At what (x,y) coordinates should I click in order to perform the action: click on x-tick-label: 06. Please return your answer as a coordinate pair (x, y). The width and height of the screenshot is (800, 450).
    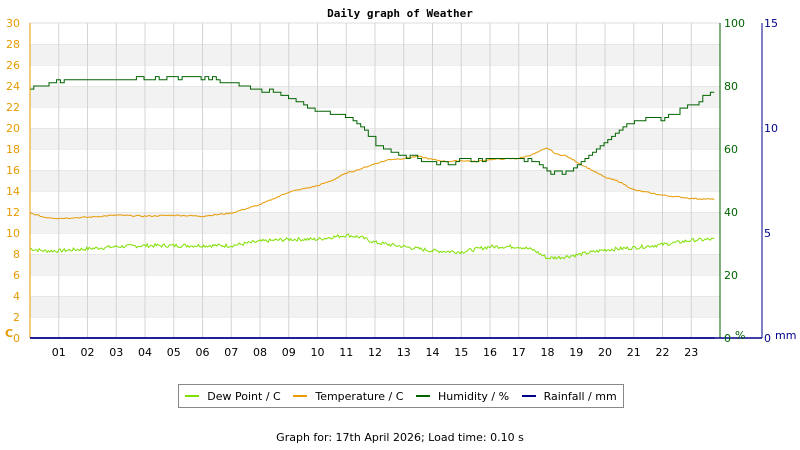
    Looking at the image, I should click on (203, 352).